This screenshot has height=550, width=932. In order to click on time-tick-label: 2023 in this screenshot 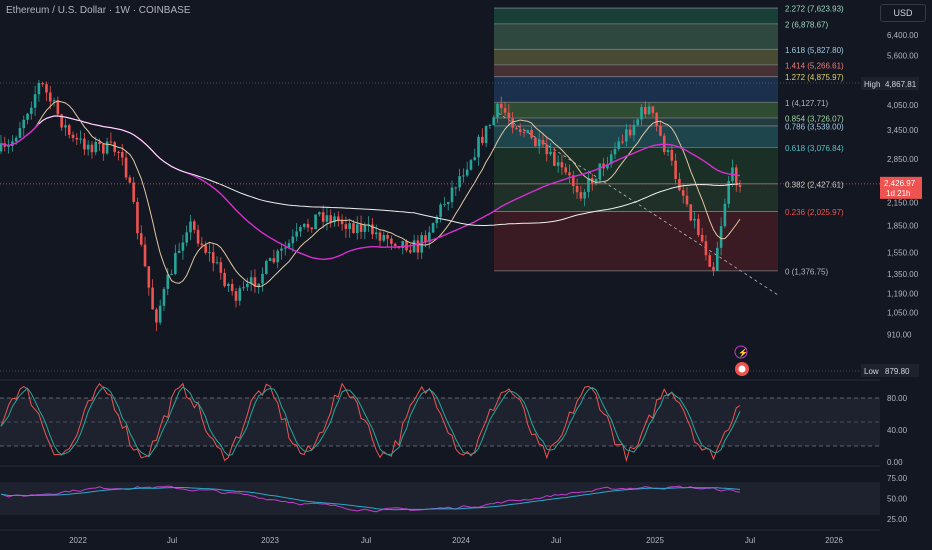, I will do `click(270, 540)`.